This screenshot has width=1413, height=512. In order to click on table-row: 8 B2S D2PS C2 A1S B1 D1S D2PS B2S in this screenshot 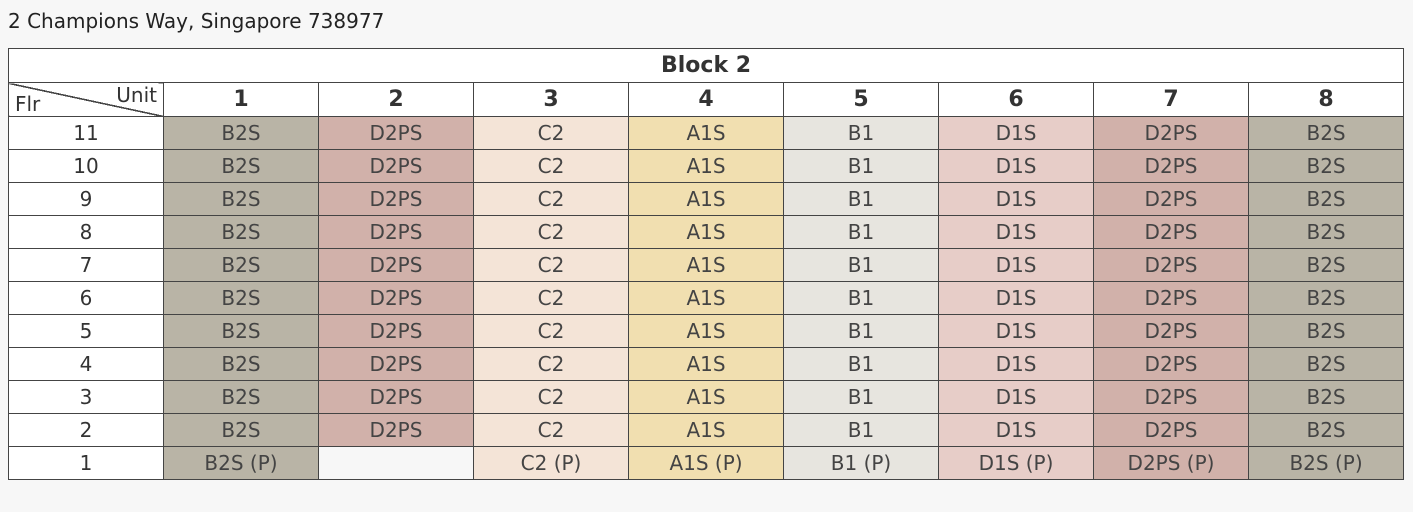, I will do `click(706, 232)`.